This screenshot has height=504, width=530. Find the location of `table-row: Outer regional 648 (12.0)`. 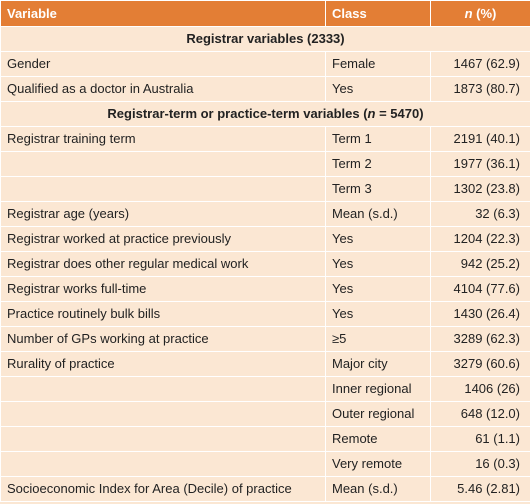

table-row: Outer regional 648 (12.0) is located at coordinates (265, 414).